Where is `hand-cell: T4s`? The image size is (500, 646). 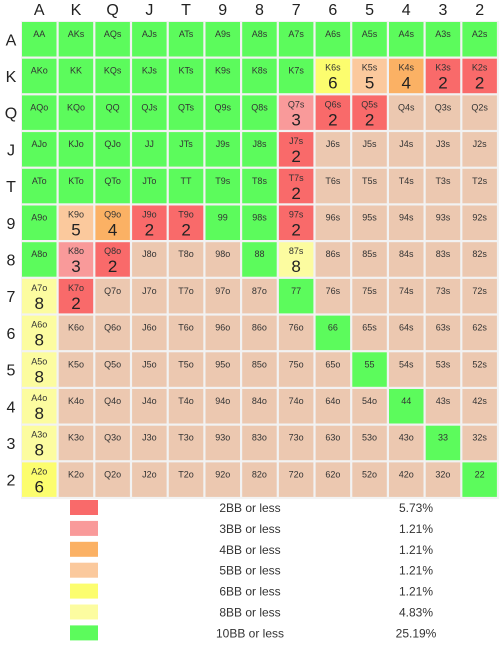
hand-cell: T4s is located at coordinates (406, 186).